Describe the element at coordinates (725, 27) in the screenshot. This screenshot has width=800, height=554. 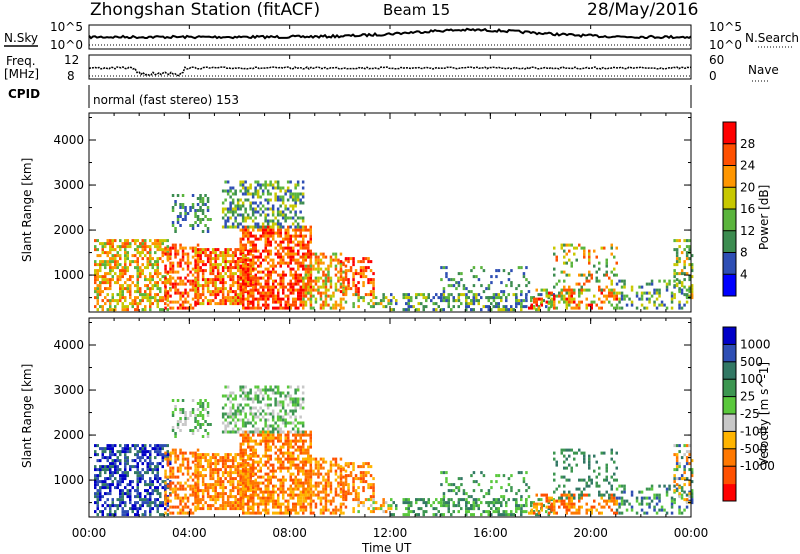
I see `nsearch-tick-top: 10^5` at that location.